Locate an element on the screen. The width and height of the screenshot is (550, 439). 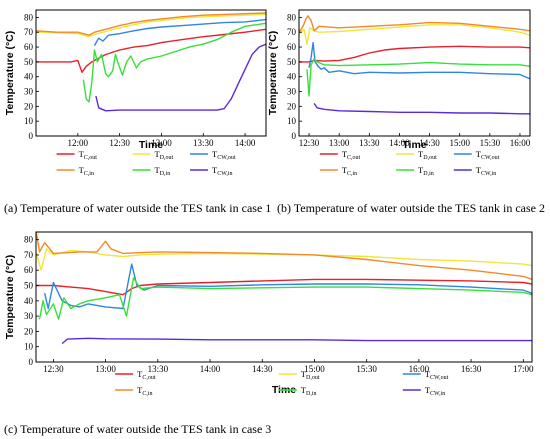
plot-area is located at coordinates (414, 65).